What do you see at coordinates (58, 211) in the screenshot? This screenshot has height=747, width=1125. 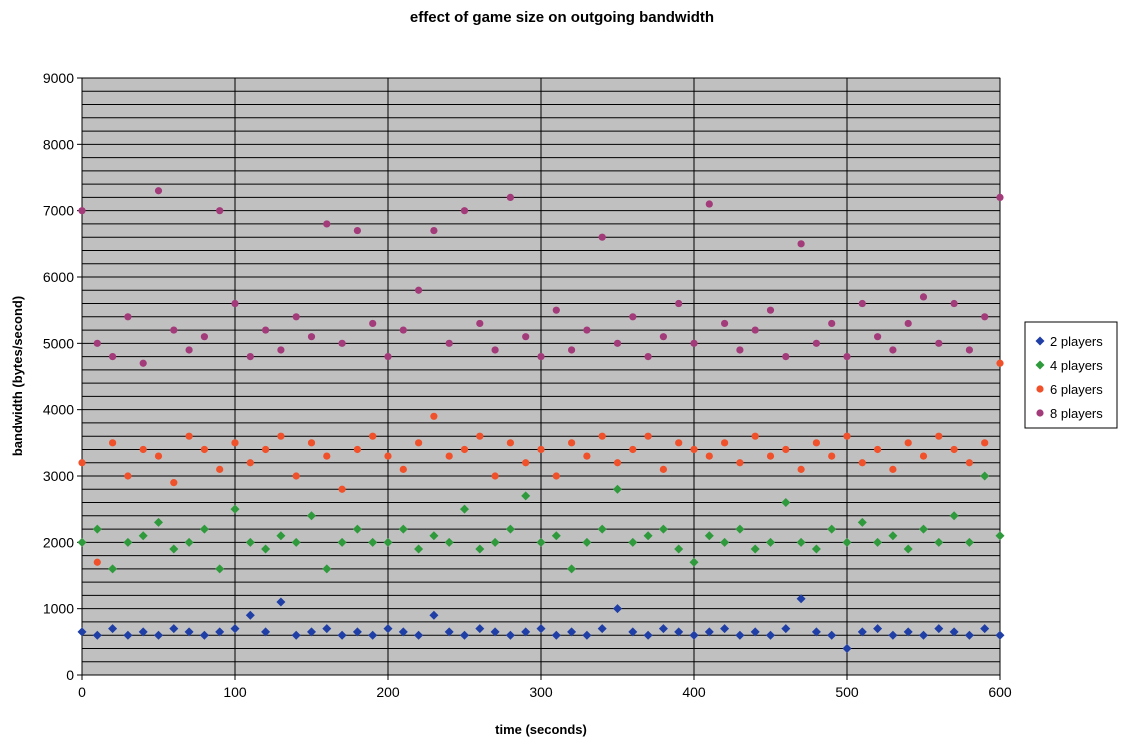 I see `y-tick-label: 7000` at bounding box center [58, 211].